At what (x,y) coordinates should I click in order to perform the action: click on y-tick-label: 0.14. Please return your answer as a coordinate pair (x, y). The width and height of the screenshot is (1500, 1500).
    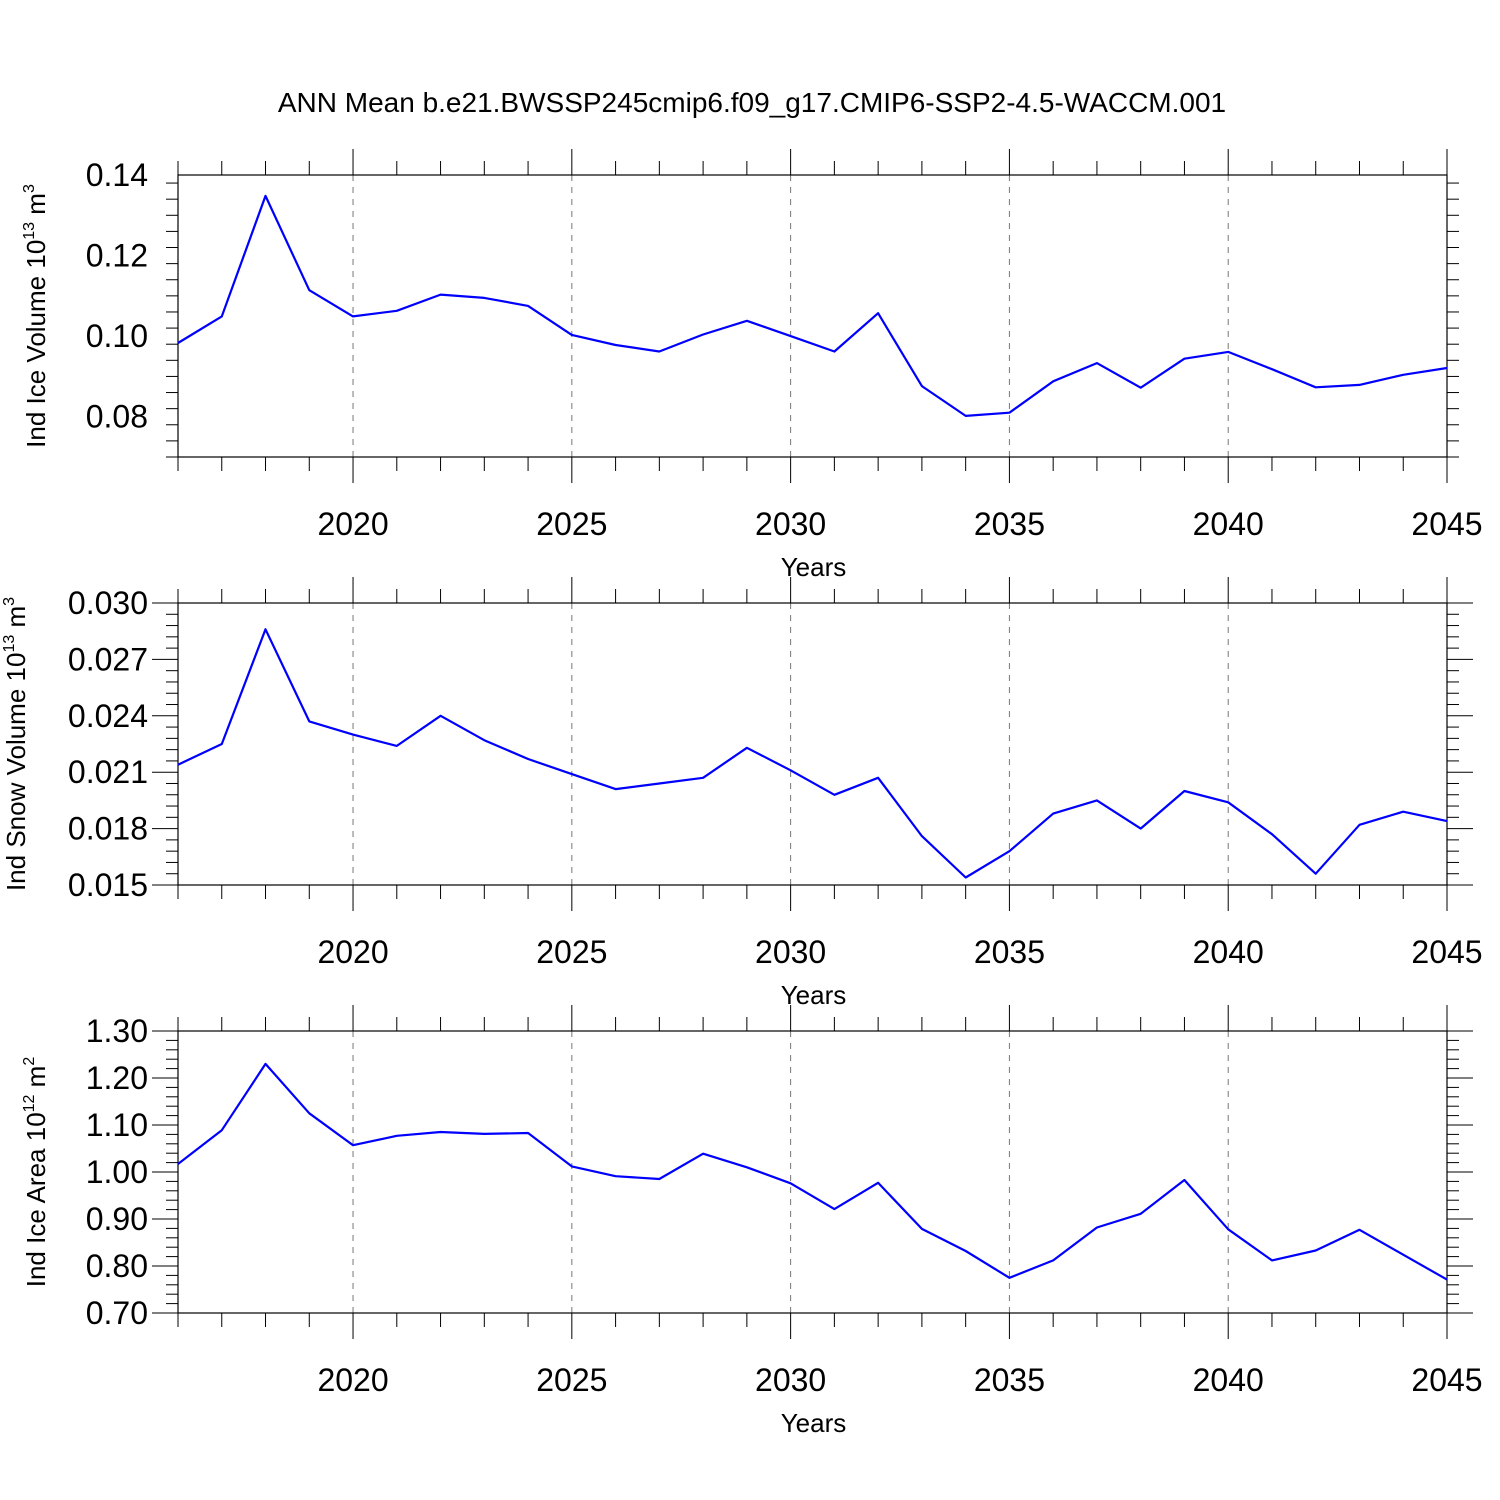
    Looking at the image, I should click on (117, 175).